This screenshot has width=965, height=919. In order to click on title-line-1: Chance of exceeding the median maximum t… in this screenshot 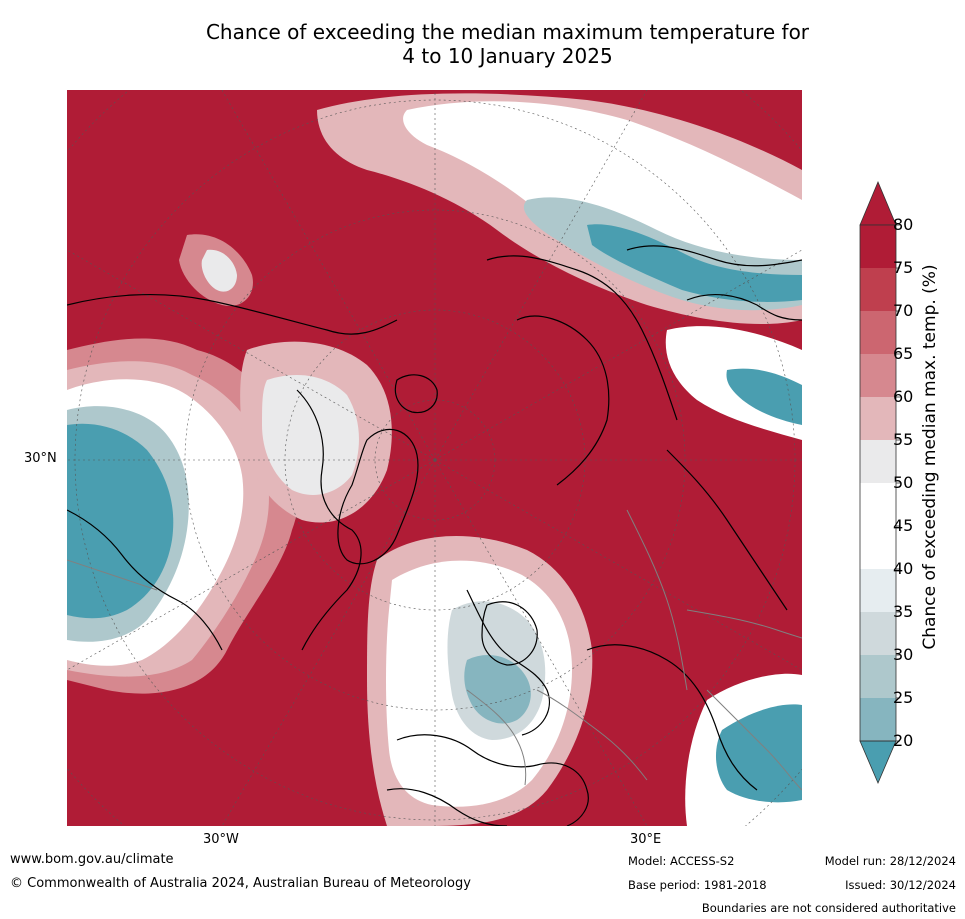, I will do `click(507, 32)`.